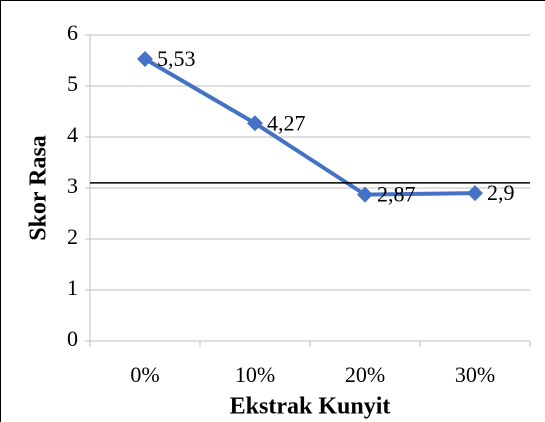  Describe the element at coordinates (396, 194) in the screenshot. I see `data-label: 2,87` at that location.